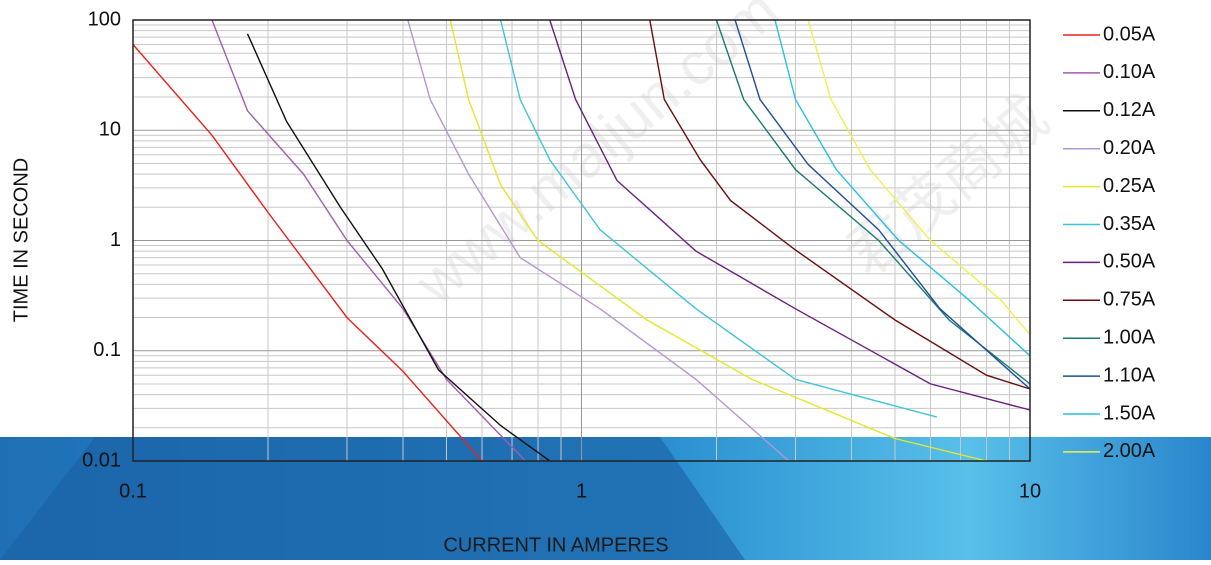 The image size is (1211, 565). Describe the element at coordinates (1129, 413) in the screenshot. I see `legend-label: 1.50A` at that location.